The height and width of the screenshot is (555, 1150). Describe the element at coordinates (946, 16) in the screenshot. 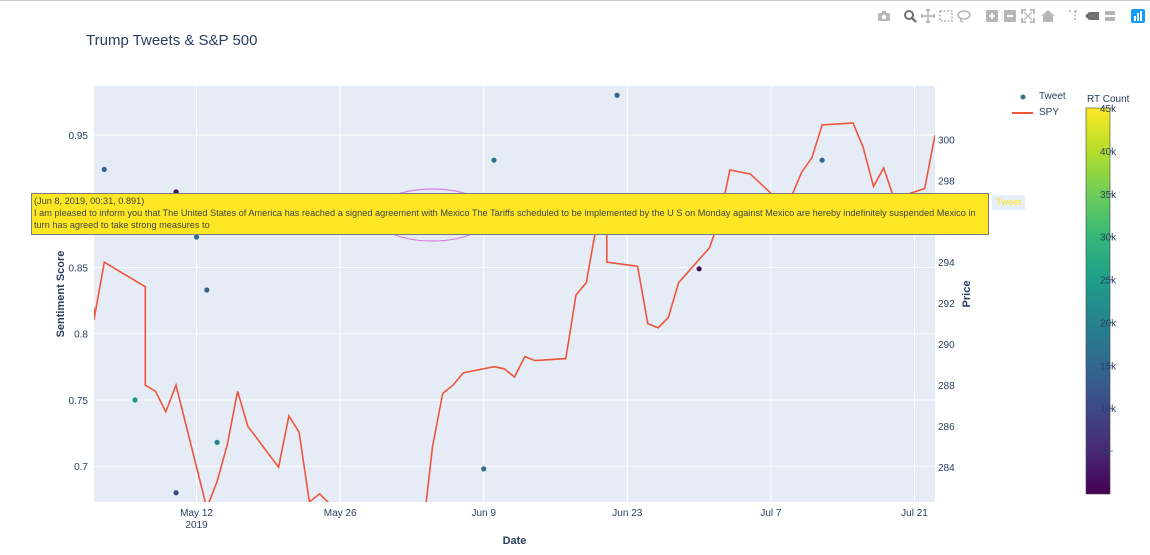

I see `box-select-icon` at that location.